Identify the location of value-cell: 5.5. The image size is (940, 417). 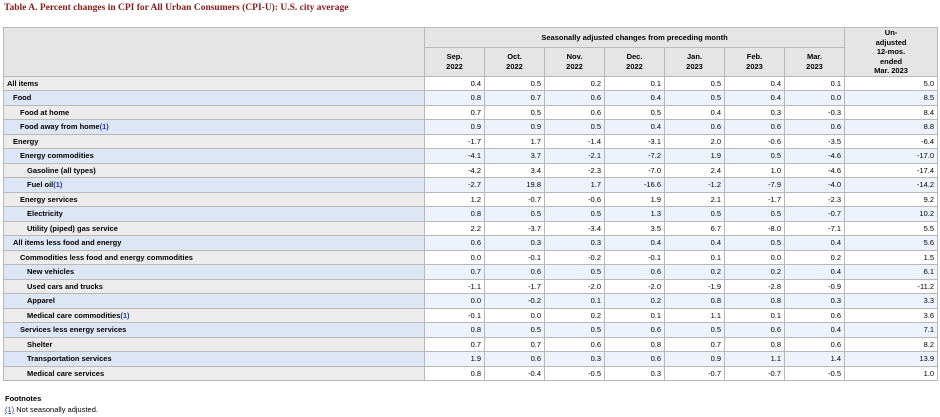
(891, 228).